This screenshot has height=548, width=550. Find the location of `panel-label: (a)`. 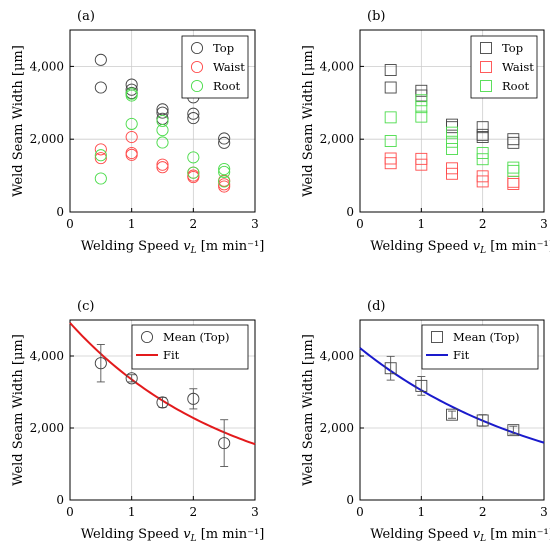

panel-label: (a) is located at coordinates (86, 16).